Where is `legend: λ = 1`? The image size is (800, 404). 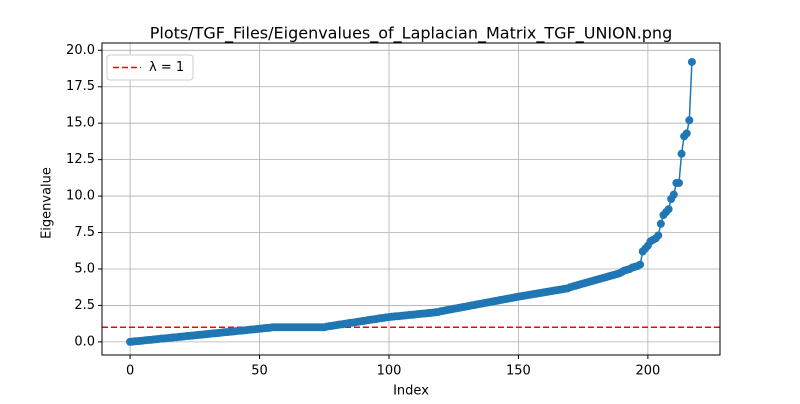 legend: λ = 1 is located at coordinates (150, 67).